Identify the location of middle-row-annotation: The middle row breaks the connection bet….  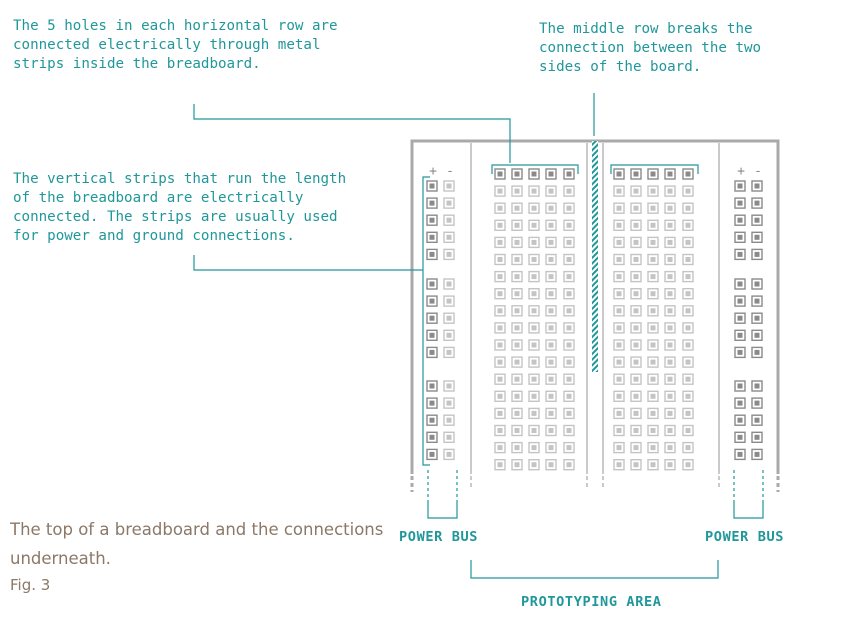
(650, 48).